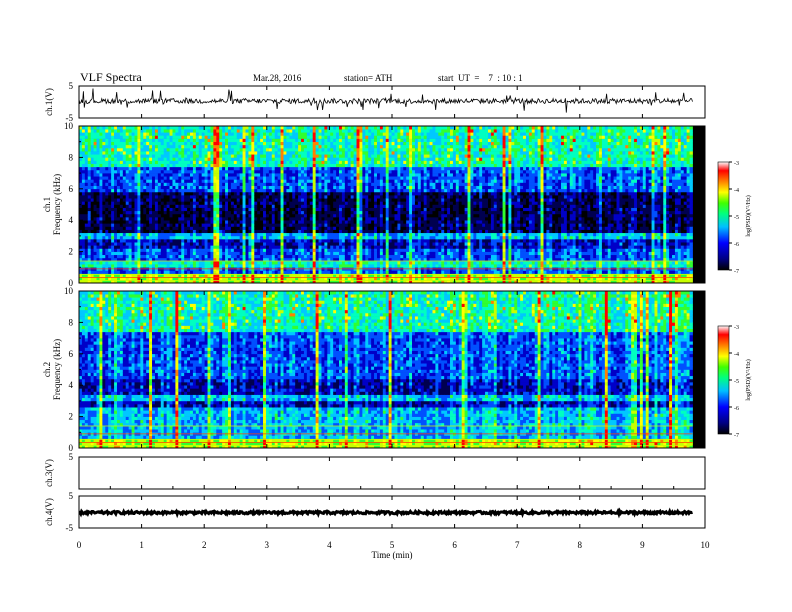 This screenshot has height=612, width=792. What do you see at coordinates (267, 545) in the screenshot?
I see `xtick-label: 3` at bounding box center [267, 545].